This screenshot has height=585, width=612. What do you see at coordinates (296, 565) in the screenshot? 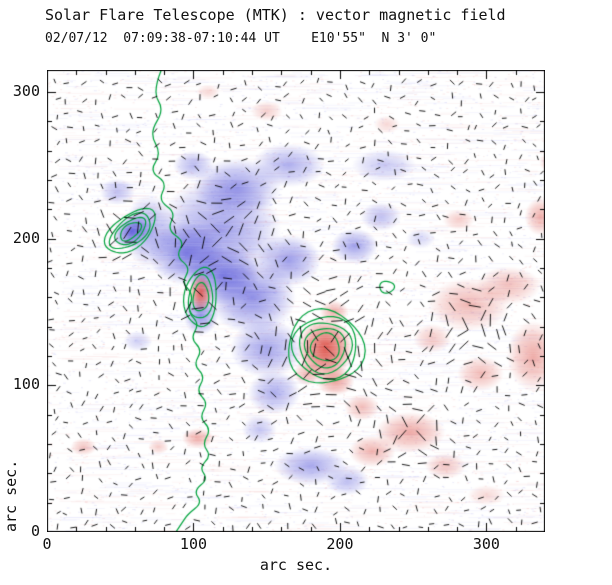
I see `x-axis-label: arc sec.` at bounding box center [296, 565].